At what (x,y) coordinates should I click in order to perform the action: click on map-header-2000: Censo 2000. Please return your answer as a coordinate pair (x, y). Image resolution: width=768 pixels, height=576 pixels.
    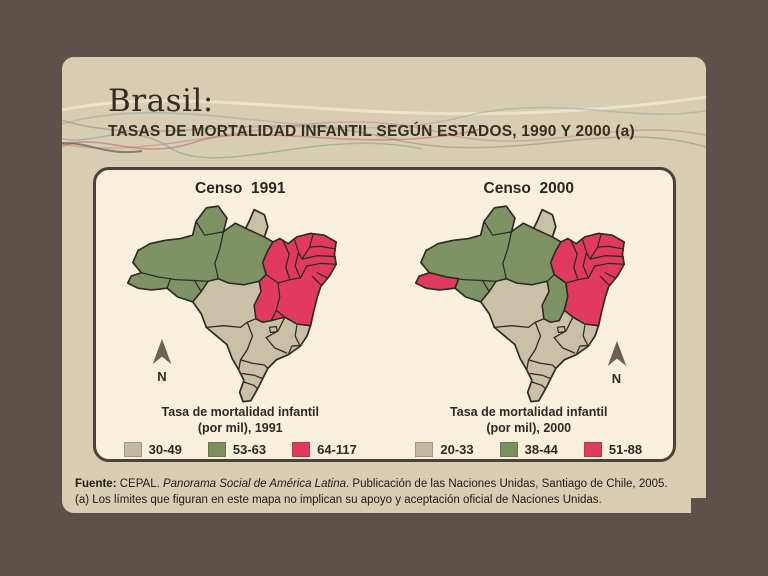
    Looking at the image, I should click on (528, 188).